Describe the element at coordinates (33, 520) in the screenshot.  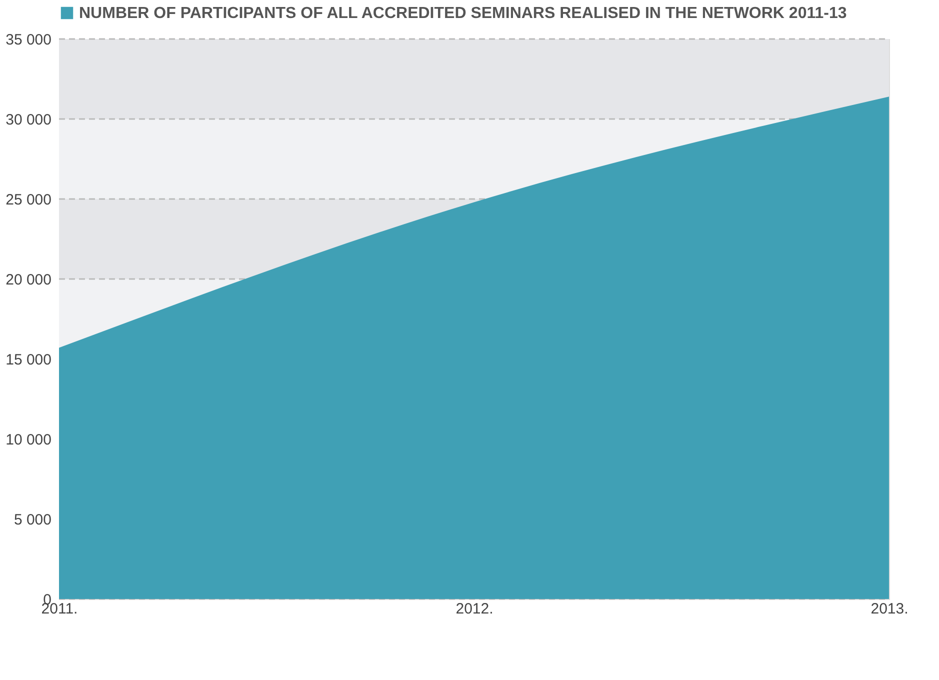
I see `y-tick-label: 5 000` at that location.